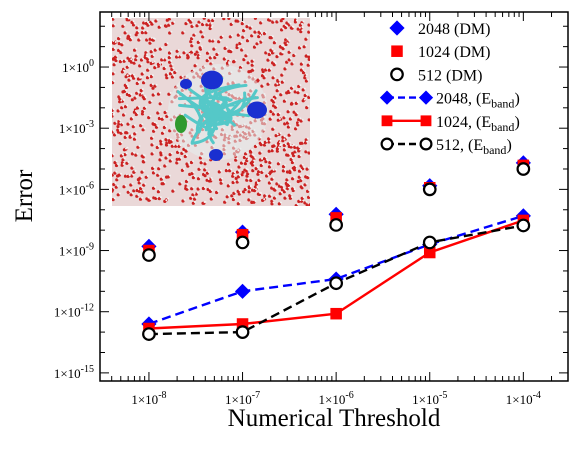 Image resolution: width=581 pixels, height=449 pixels. What do you see at coordinates (429, 398) in the screenshot?
I see `x-tick-label: 1×10⁻⁵` at bounding box center [429, 398].